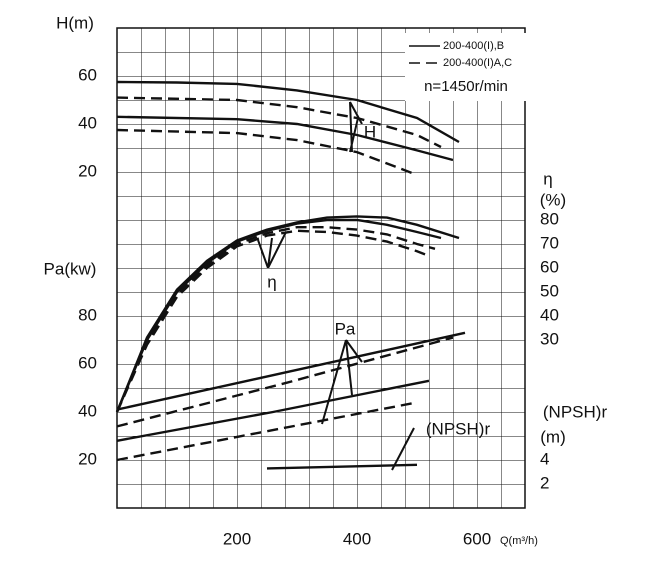  What do you see at coordinates (357, 538) in the screenshot?
I see `x-tick-label: 400` at bounding box center [357, 538].